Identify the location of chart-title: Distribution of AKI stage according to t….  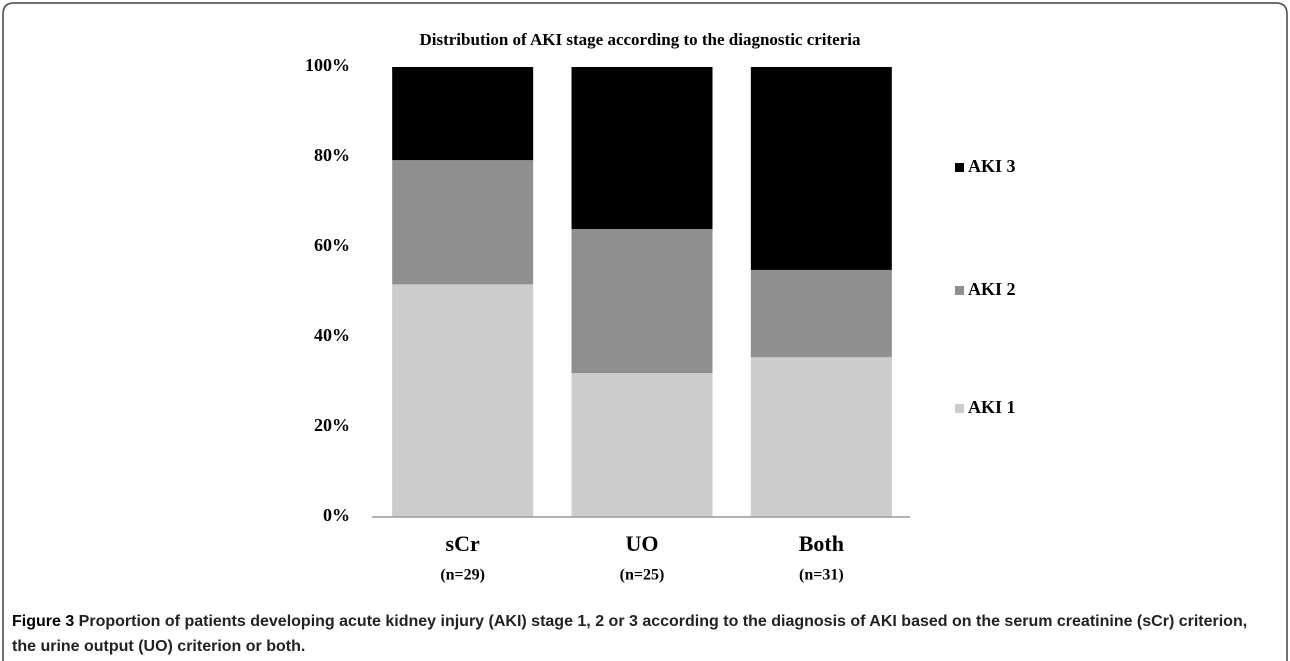
(640, 39).